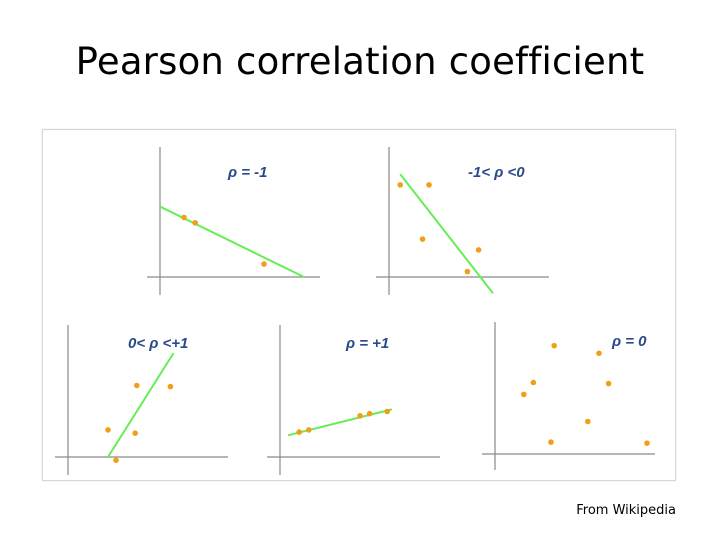 The height and width of the screenshot is (540, 720). What do you see at coordinates (626, 510) in the screenshot?
I see `source-credit: From Wikipedia` at bounding box center [626, 510].